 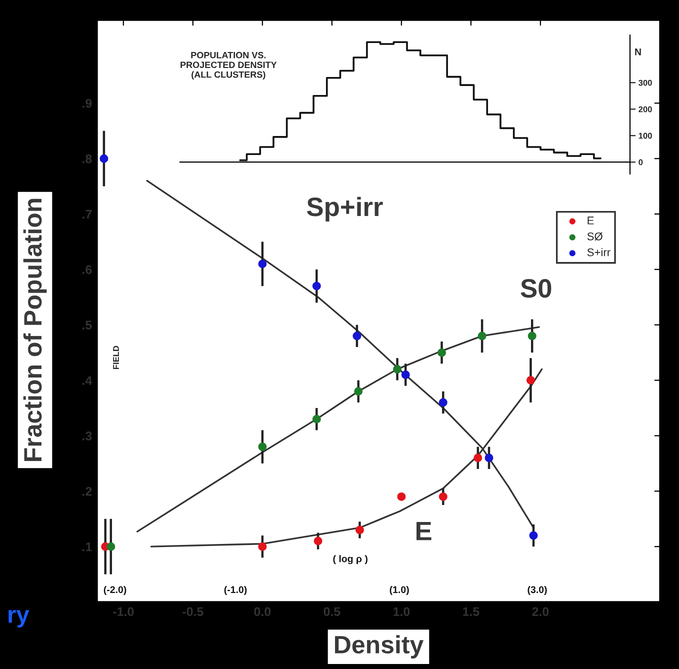 I want to click on legend-label: E, so click(x=591, y=220).